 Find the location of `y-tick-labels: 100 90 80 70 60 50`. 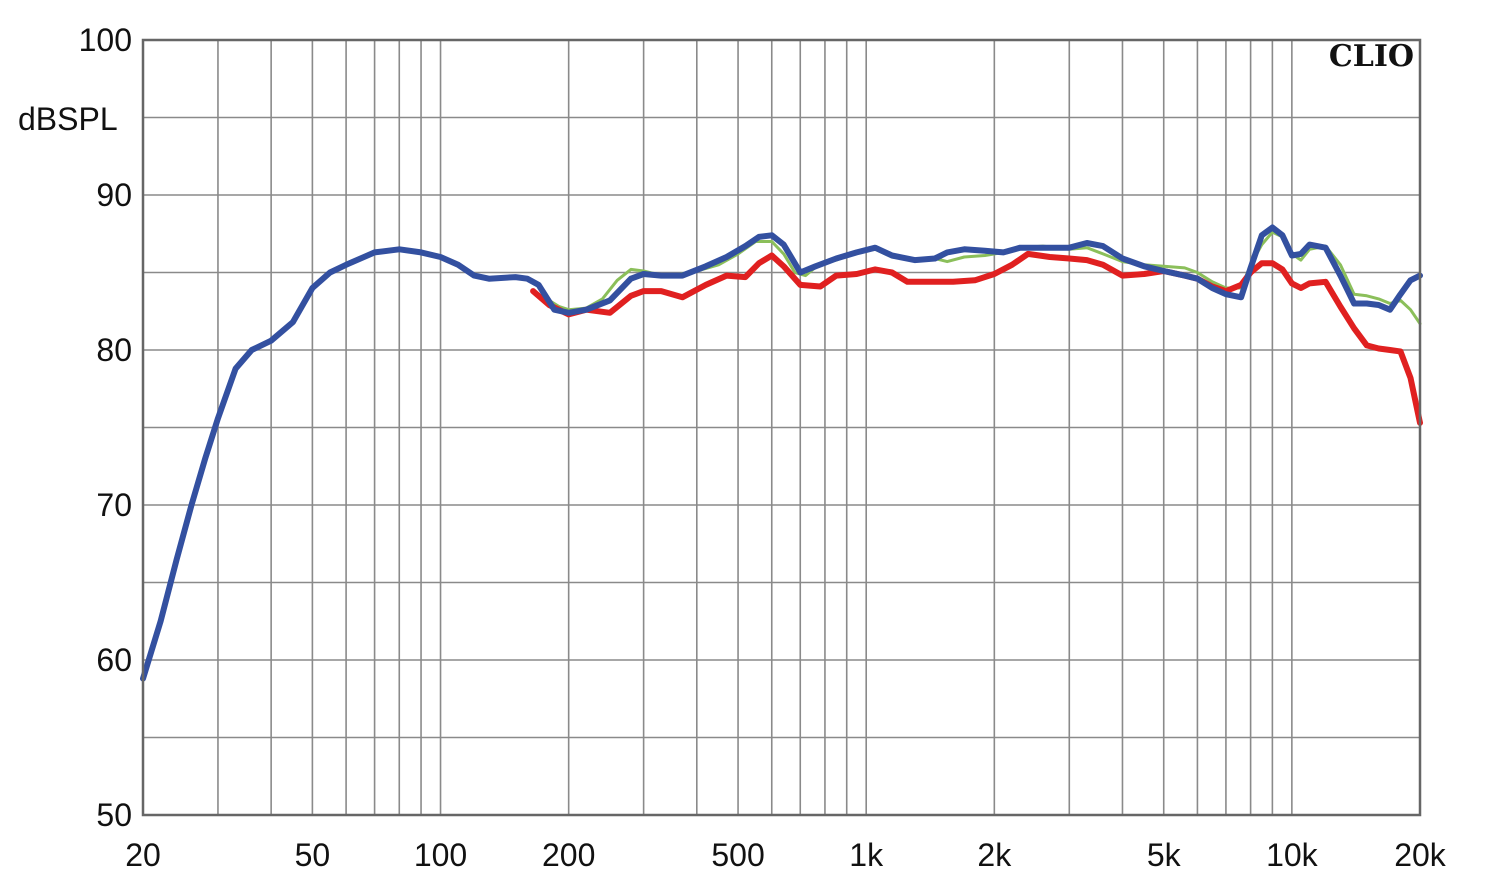

y-tick-labels: 100 90 80 70 60 50 is located at coordinates (105, 427).